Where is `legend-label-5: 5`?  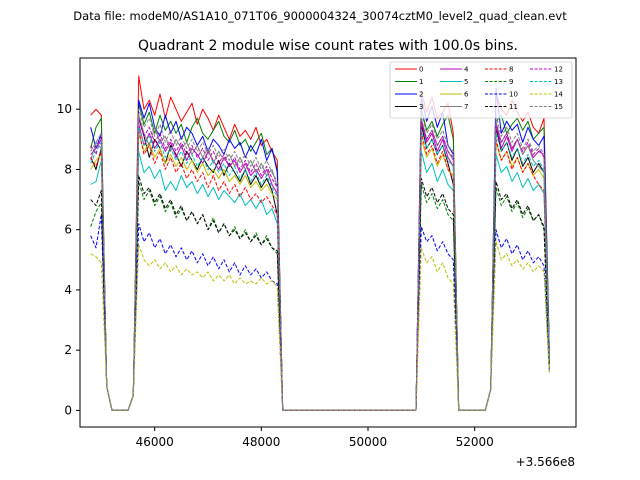
legend-label-5: 5 is located at coordinates (466, 82).